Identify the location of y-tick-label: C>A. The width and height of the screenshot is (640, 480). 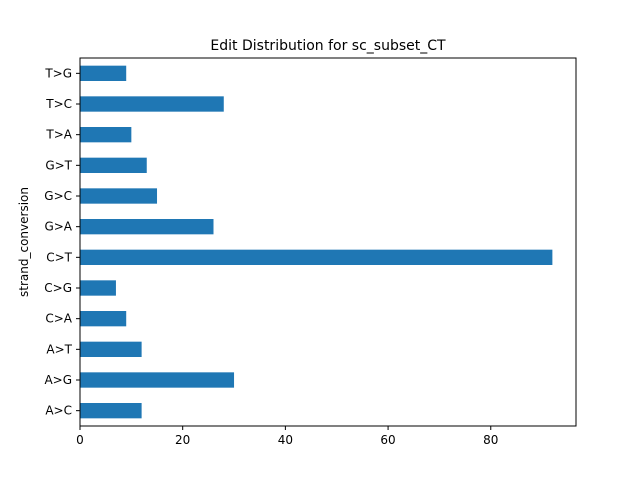
(58, 319).